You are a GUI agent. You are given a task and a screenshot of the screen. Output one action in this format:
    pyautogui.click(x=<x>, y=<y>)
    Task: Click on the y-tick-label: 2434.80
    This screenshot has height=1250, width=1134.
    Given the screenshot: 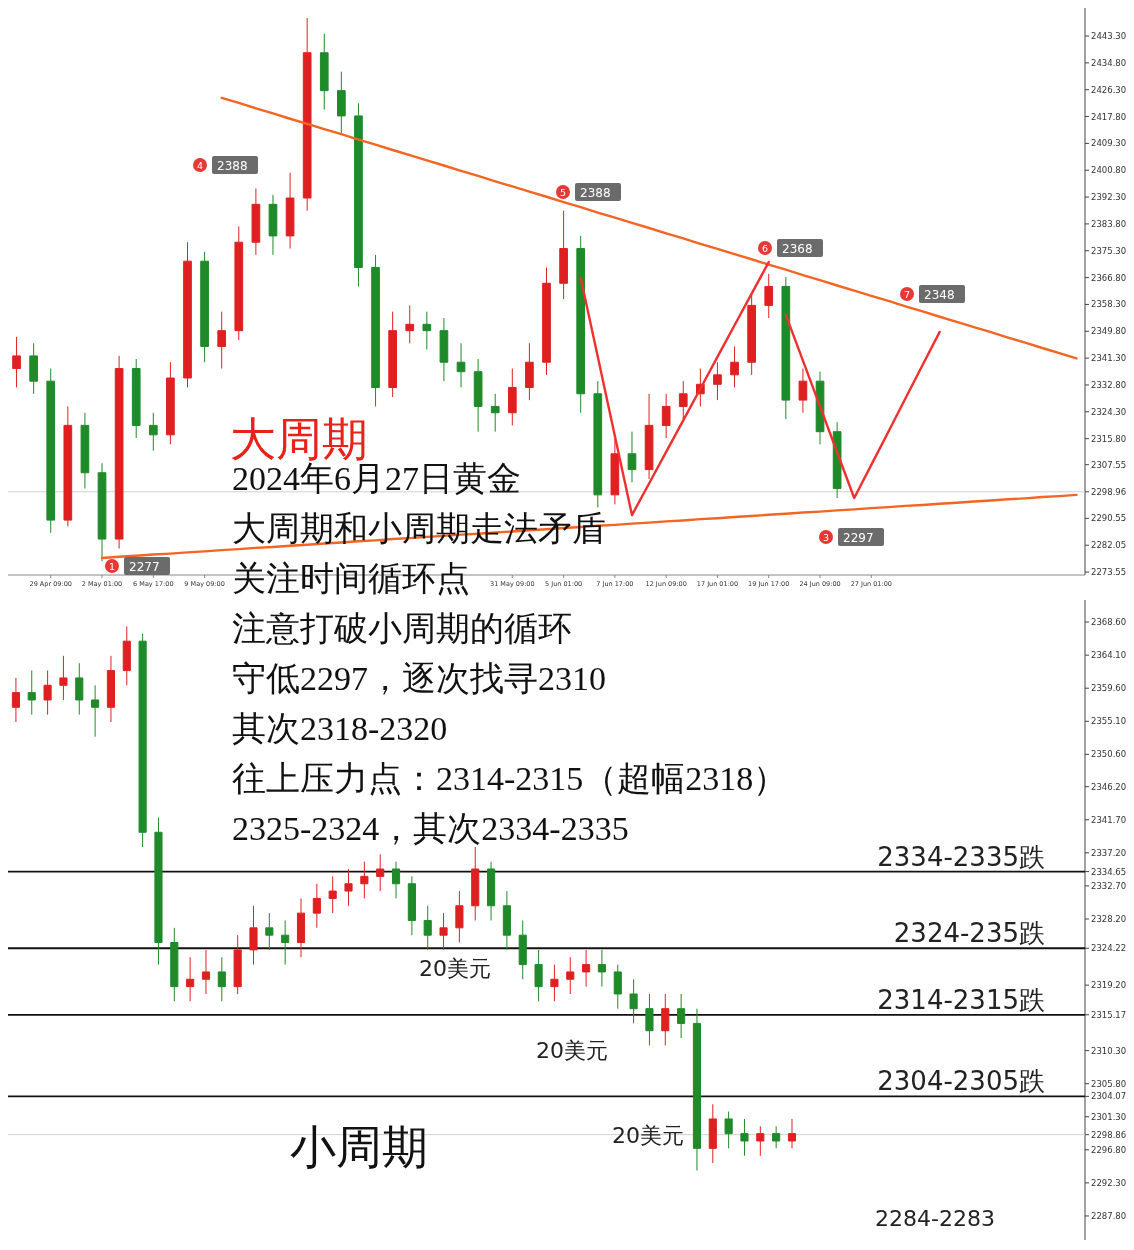 What is the action you would take?
    pyautogui.click(x=1109, y=62)
    